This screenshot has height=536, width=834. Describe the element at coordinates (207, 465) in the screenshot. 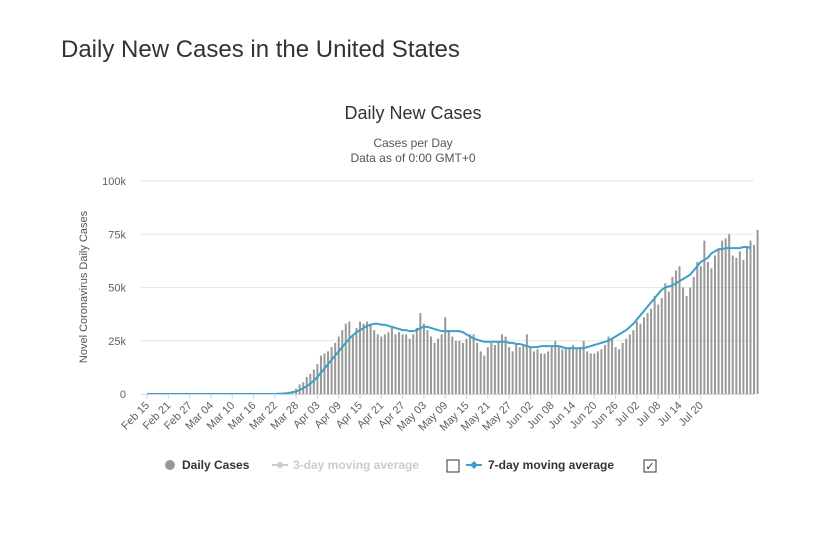

I see `legend-item-daily-cases: Daily Cases` at that location.